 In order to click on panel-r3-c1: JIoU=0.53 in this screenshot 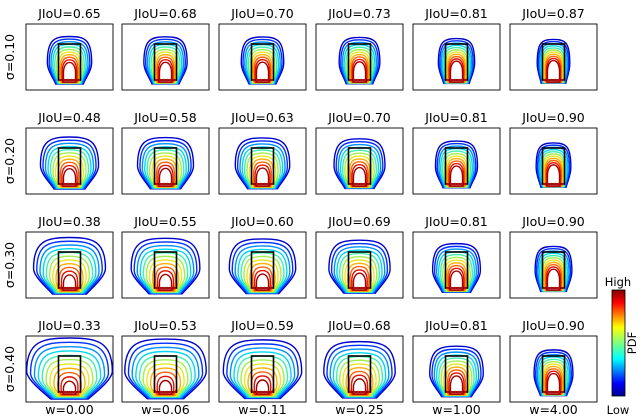, I will do `click(165, 360)`.